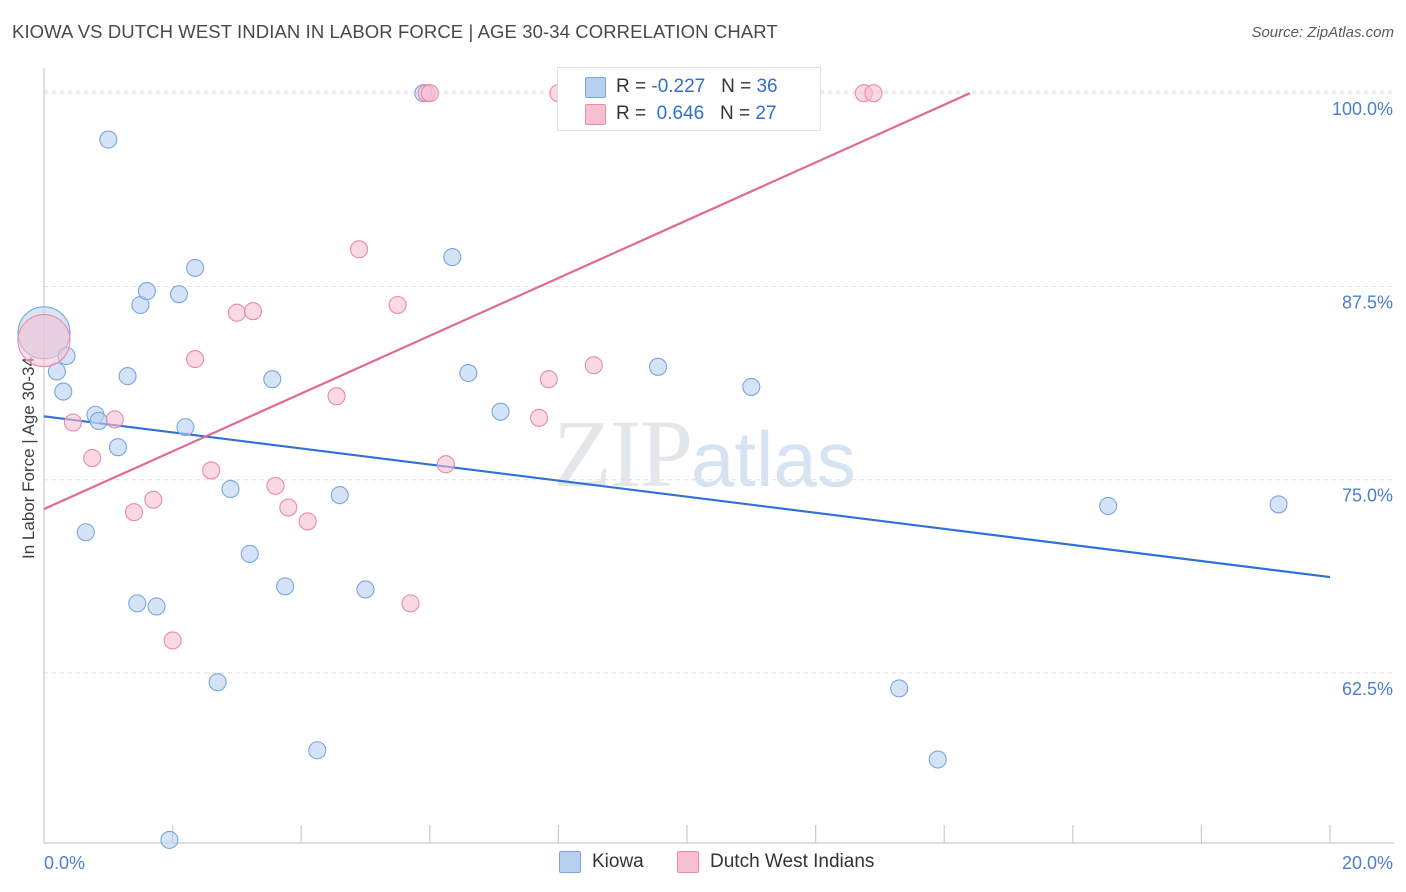 Image resolution: width=1406 pixels, height=892 pixels. What do you see at coordinates (792, 861) in the screenshot?
I see `dutch-legend-label: Dutch West Indians` at bounding box center [792, 861].